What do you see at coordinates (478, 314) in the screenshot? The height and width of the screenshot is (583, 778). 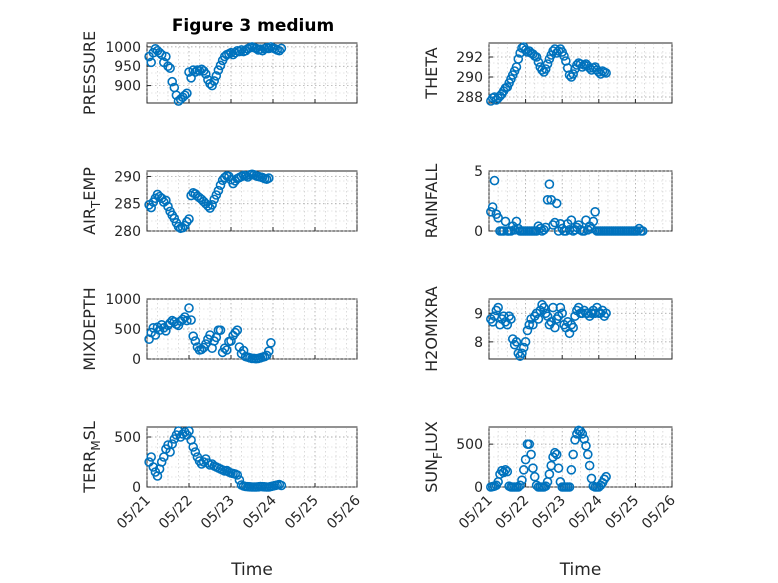 I see `y-tick-label: 9` at bounding box center [478, 314].